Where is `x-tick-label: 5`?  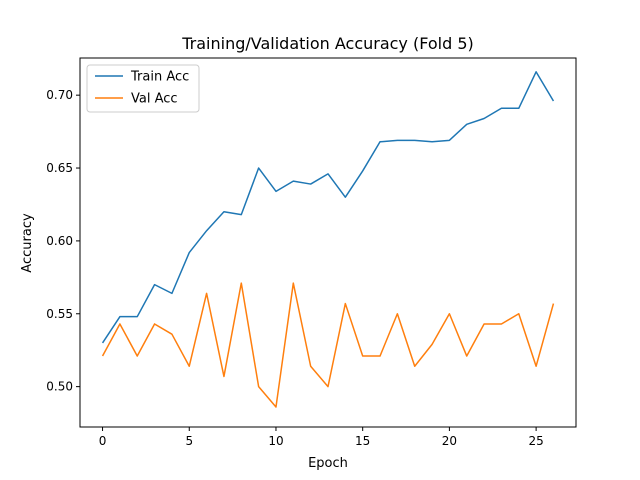 x-tick-label: 5 is located at coordinates (189, 441).